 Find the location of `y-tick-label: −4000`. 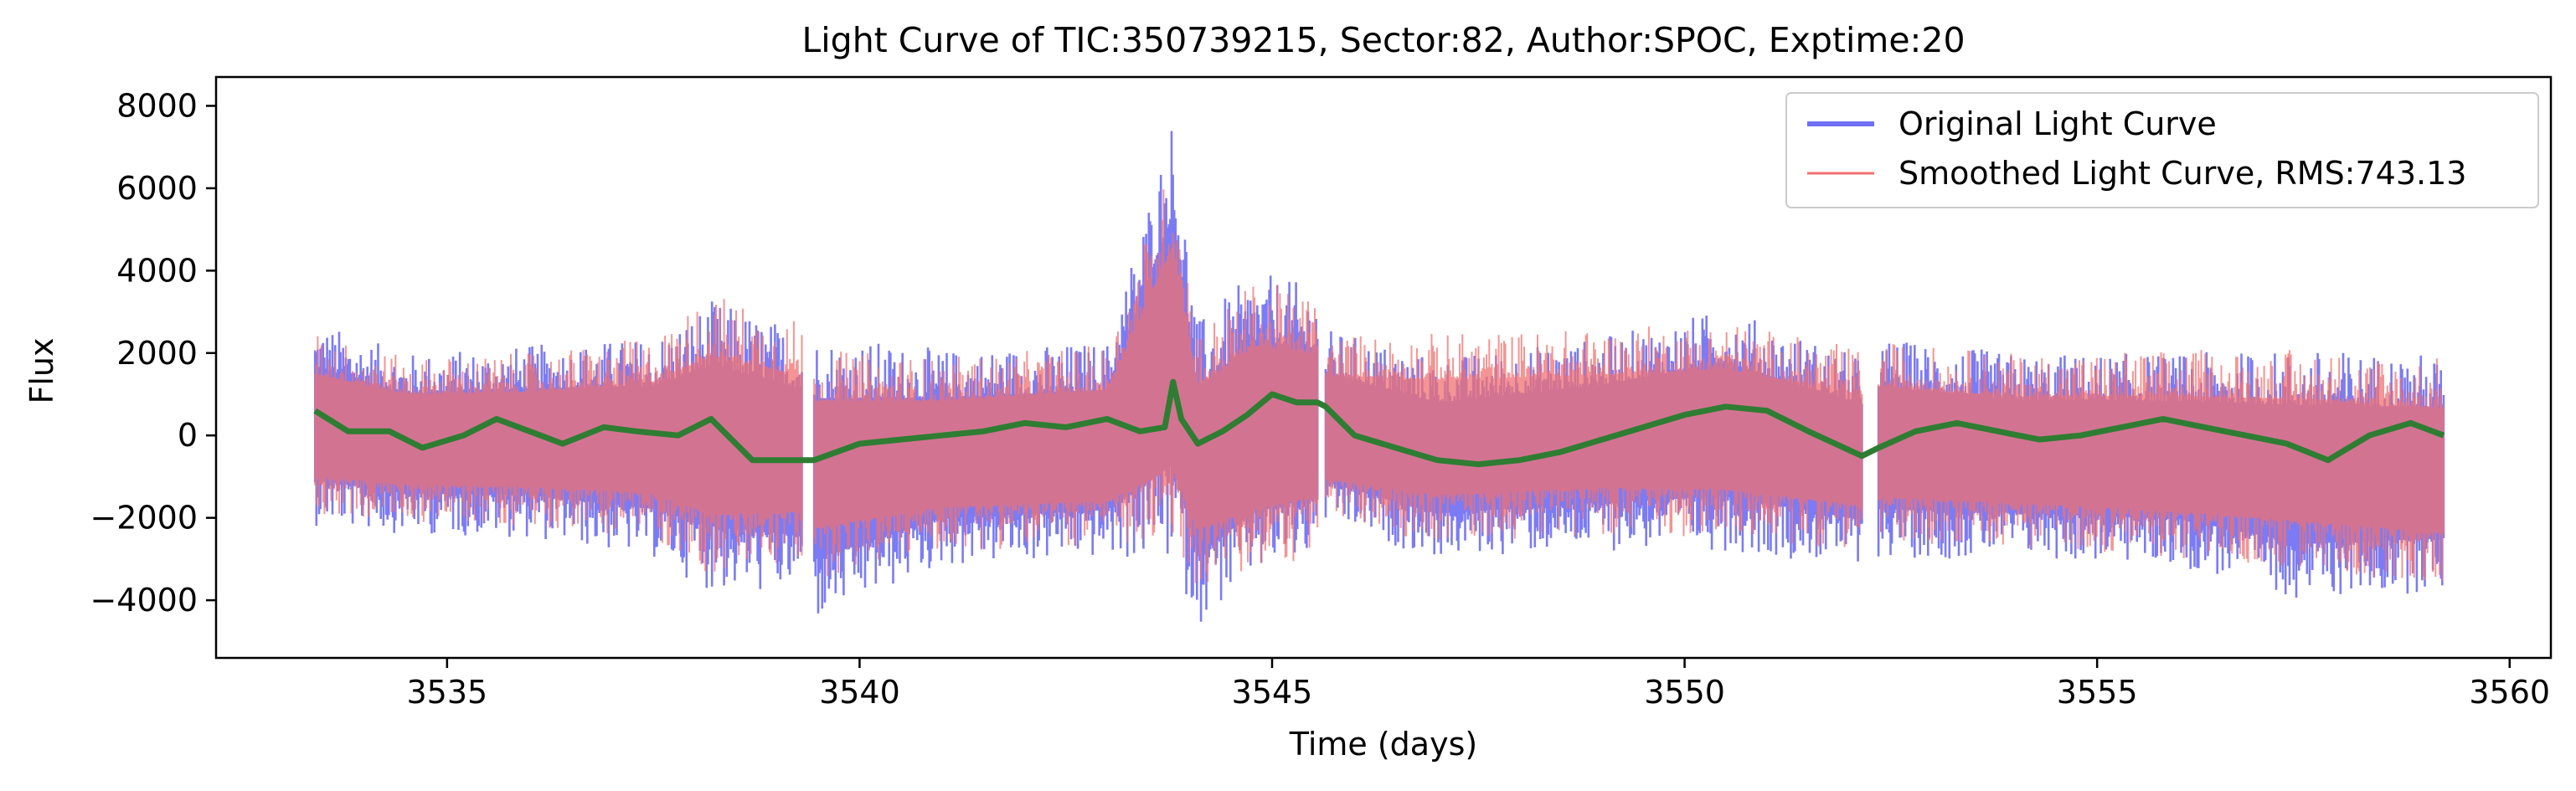

y-tick-label: −4000 is located at coordinates (144, 601).